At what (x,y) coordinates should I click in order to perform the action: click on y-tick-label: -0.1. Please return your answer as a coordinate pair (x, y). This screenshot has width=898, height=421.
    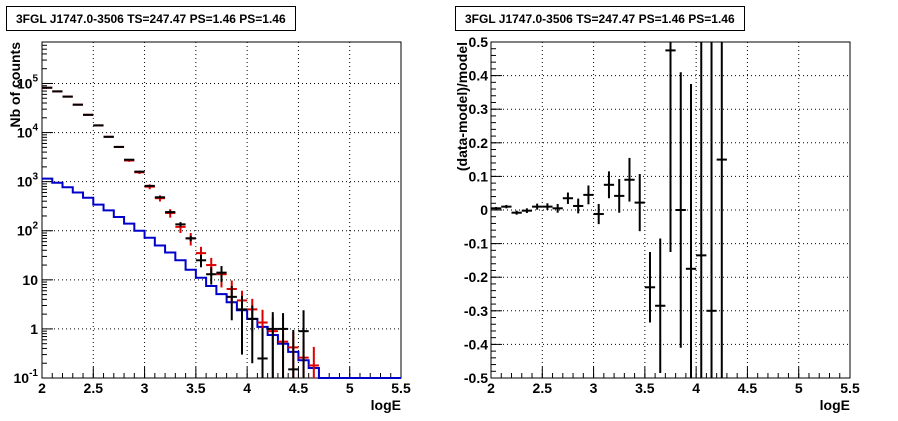
    Looking at the image, I should click on (476, 244).